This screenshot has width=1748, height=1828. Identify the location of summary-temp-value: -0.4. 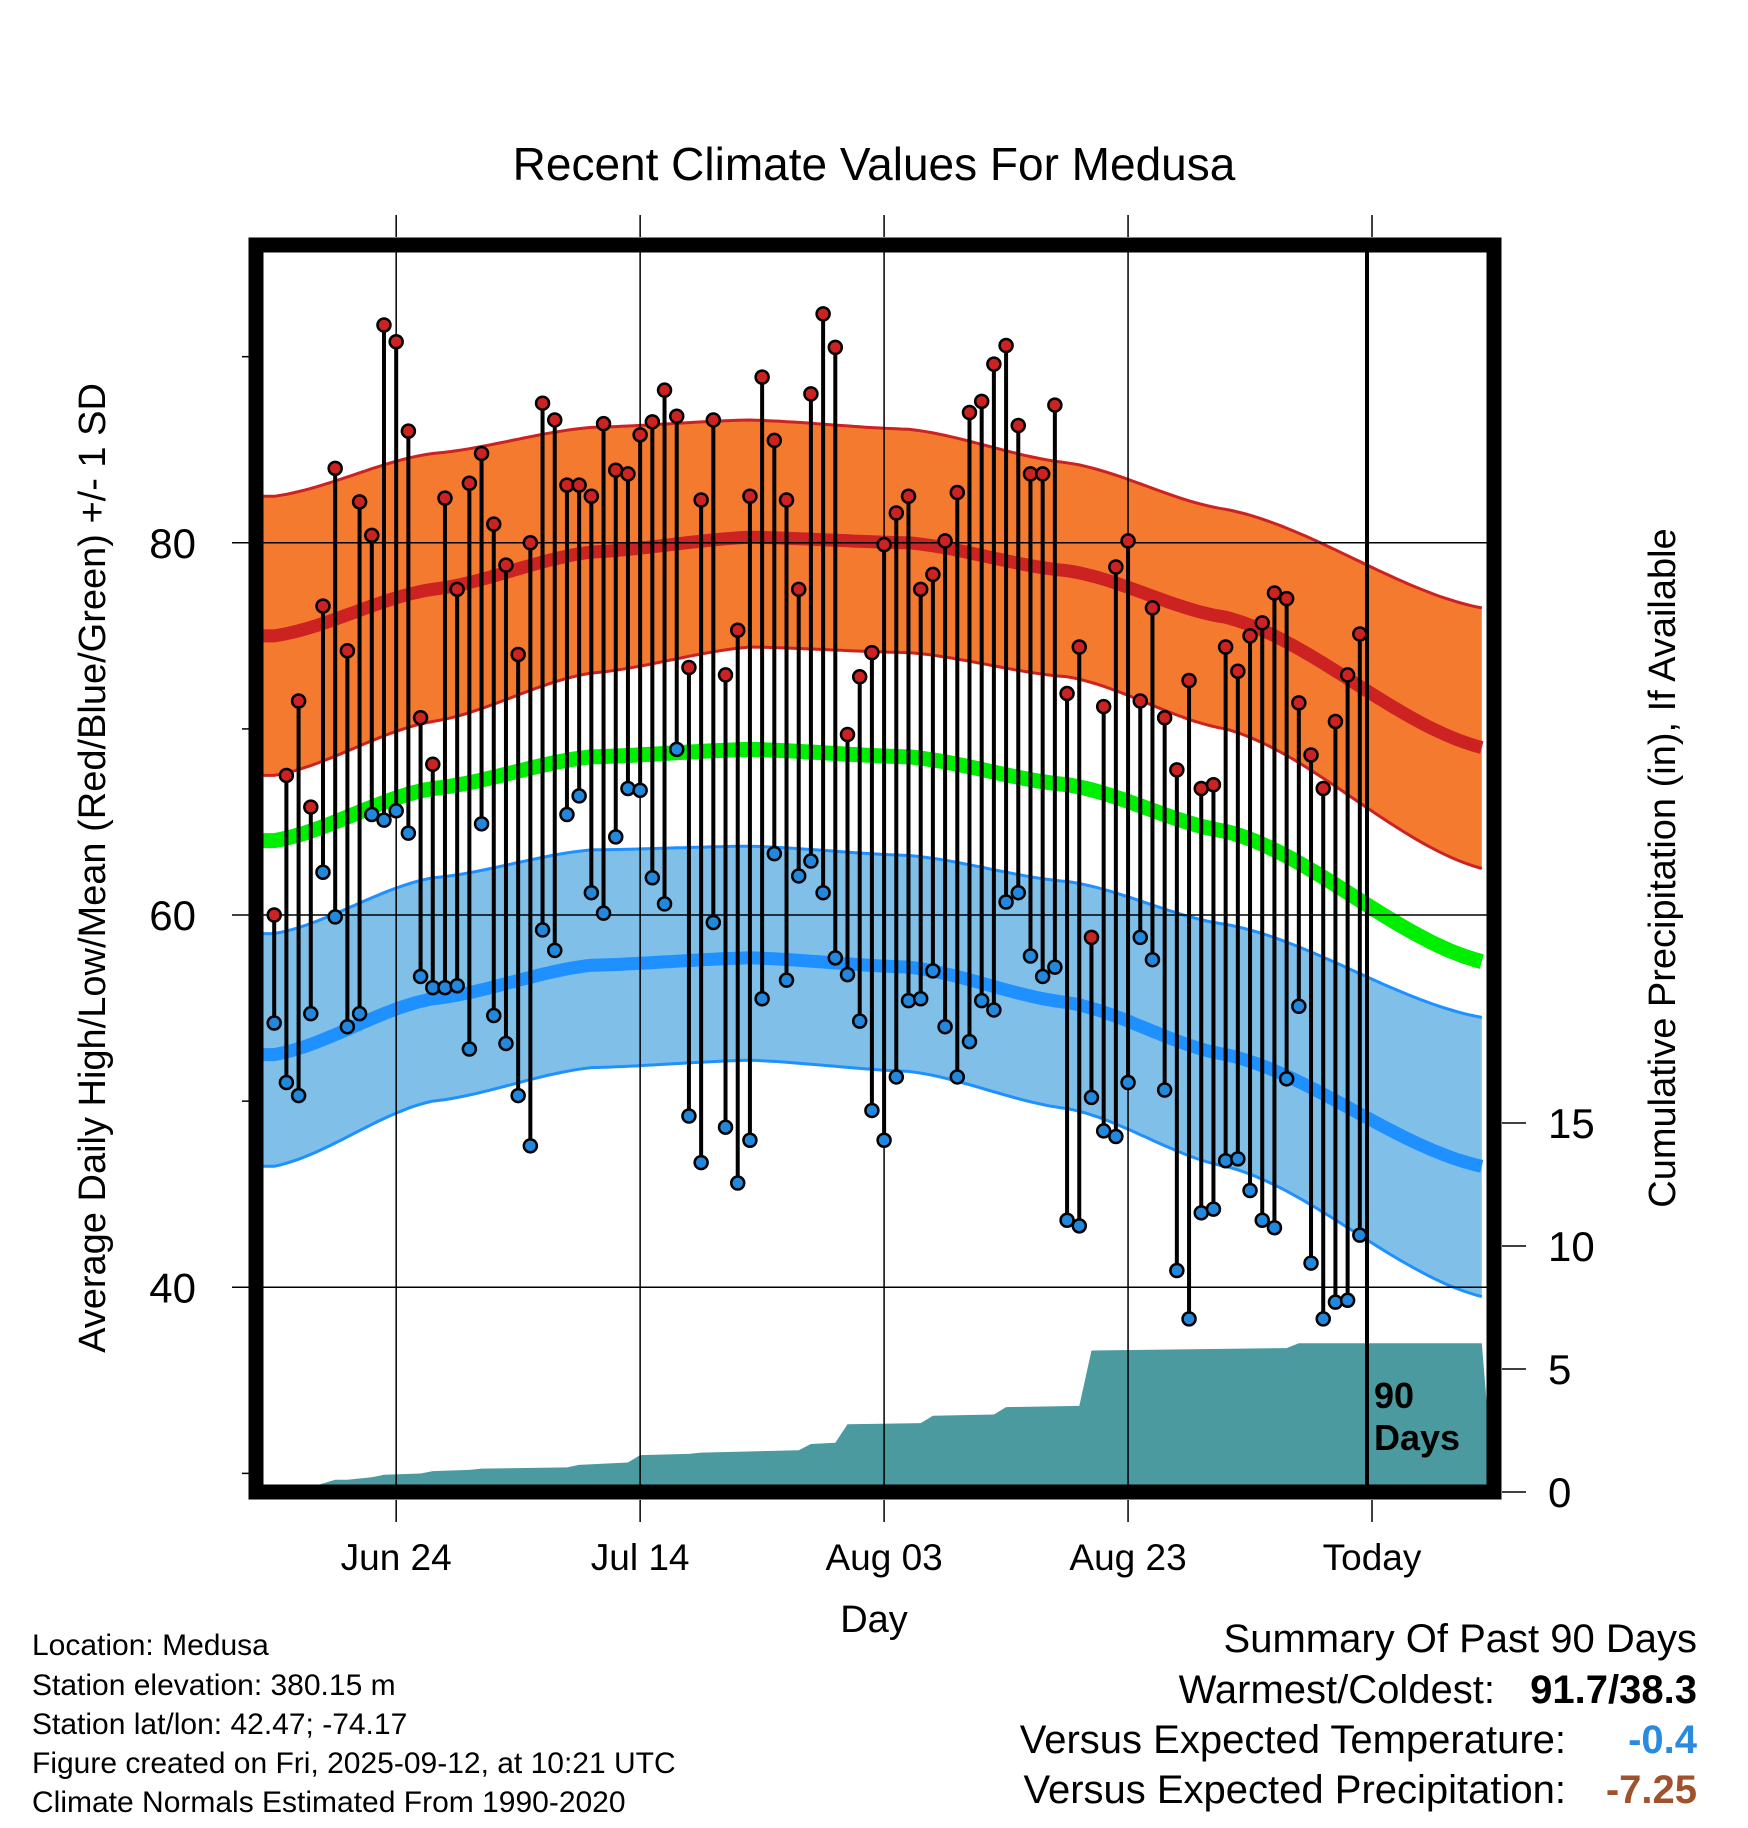
(1663, 1740).